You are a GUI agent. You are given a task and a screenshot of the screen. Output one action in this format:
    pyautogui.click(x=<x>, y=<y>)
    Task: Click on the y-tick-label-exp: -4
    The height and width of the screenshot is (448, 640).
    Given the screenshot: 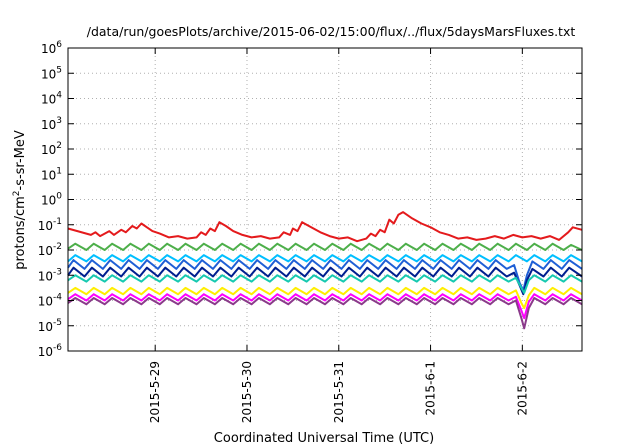 What is the action you would take?
    pyautogui.click(x=57, y=298)
    